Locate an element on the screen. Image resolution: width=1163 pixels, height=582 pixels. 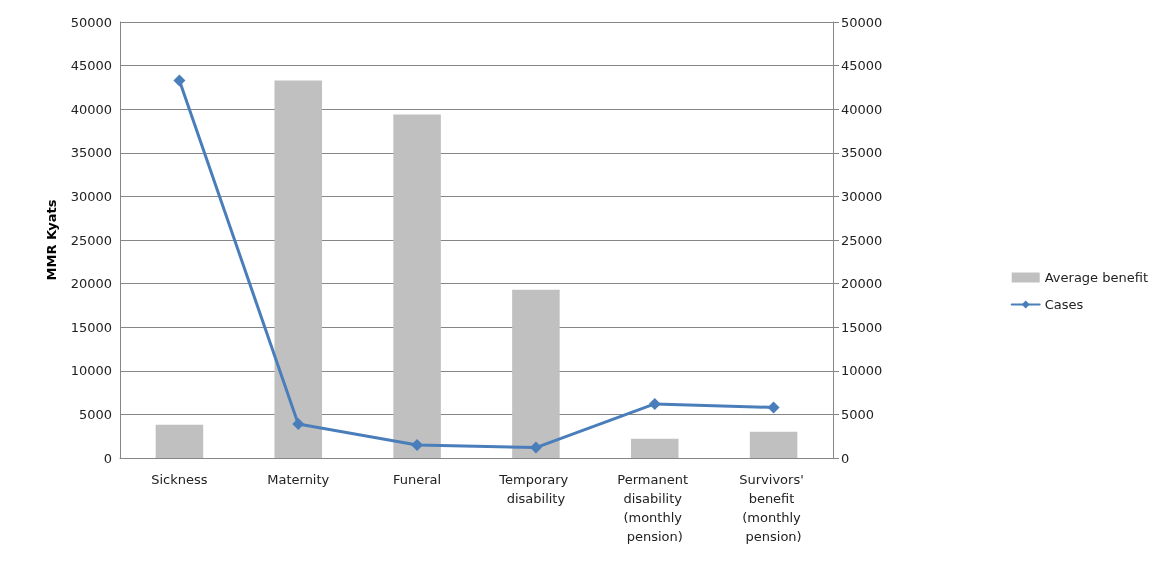
y-axis-title: MMR Kyats is located at coordinates (51, 240).